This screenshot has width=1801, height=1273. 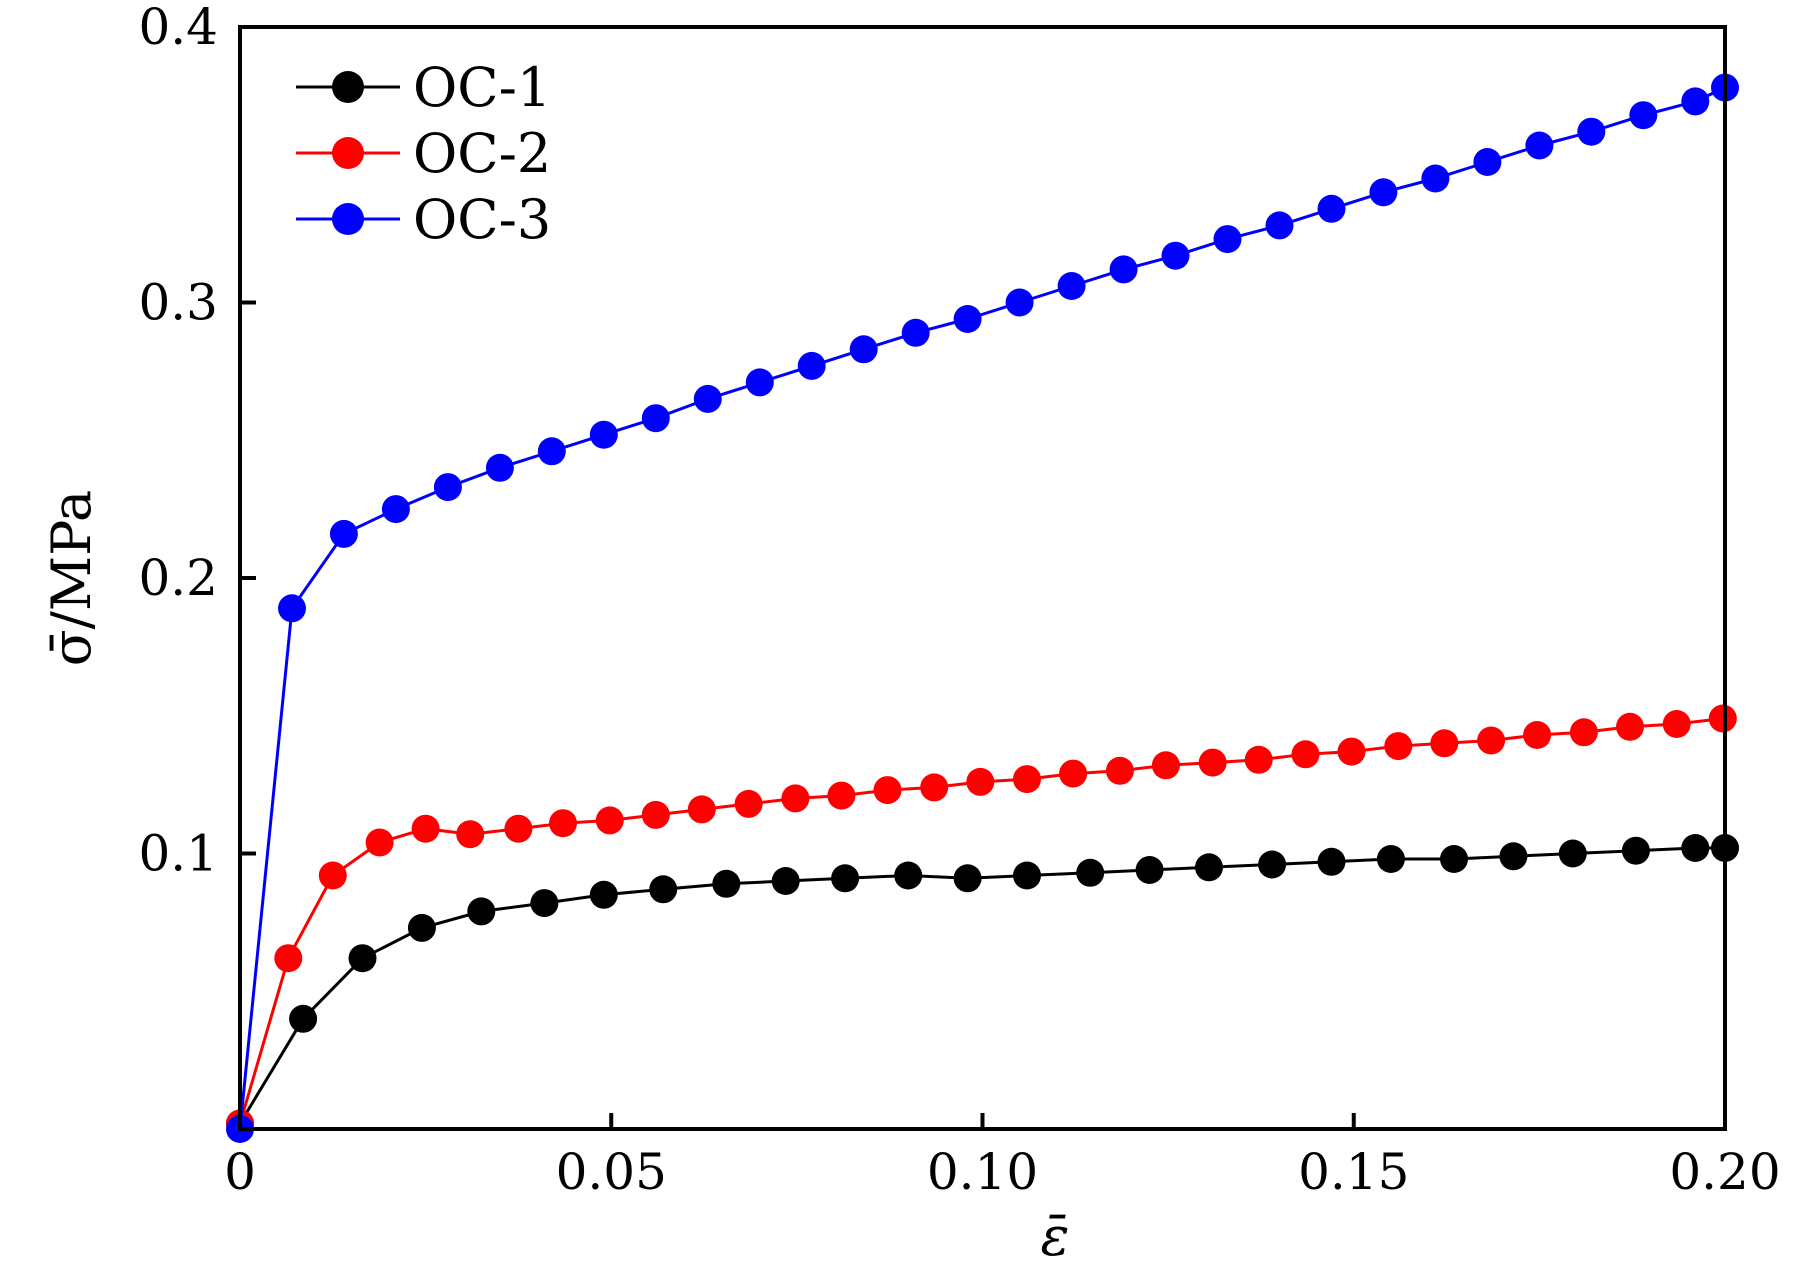 I want to click on legend-item-oc-2: OC-2, so click(x=423, y=153).